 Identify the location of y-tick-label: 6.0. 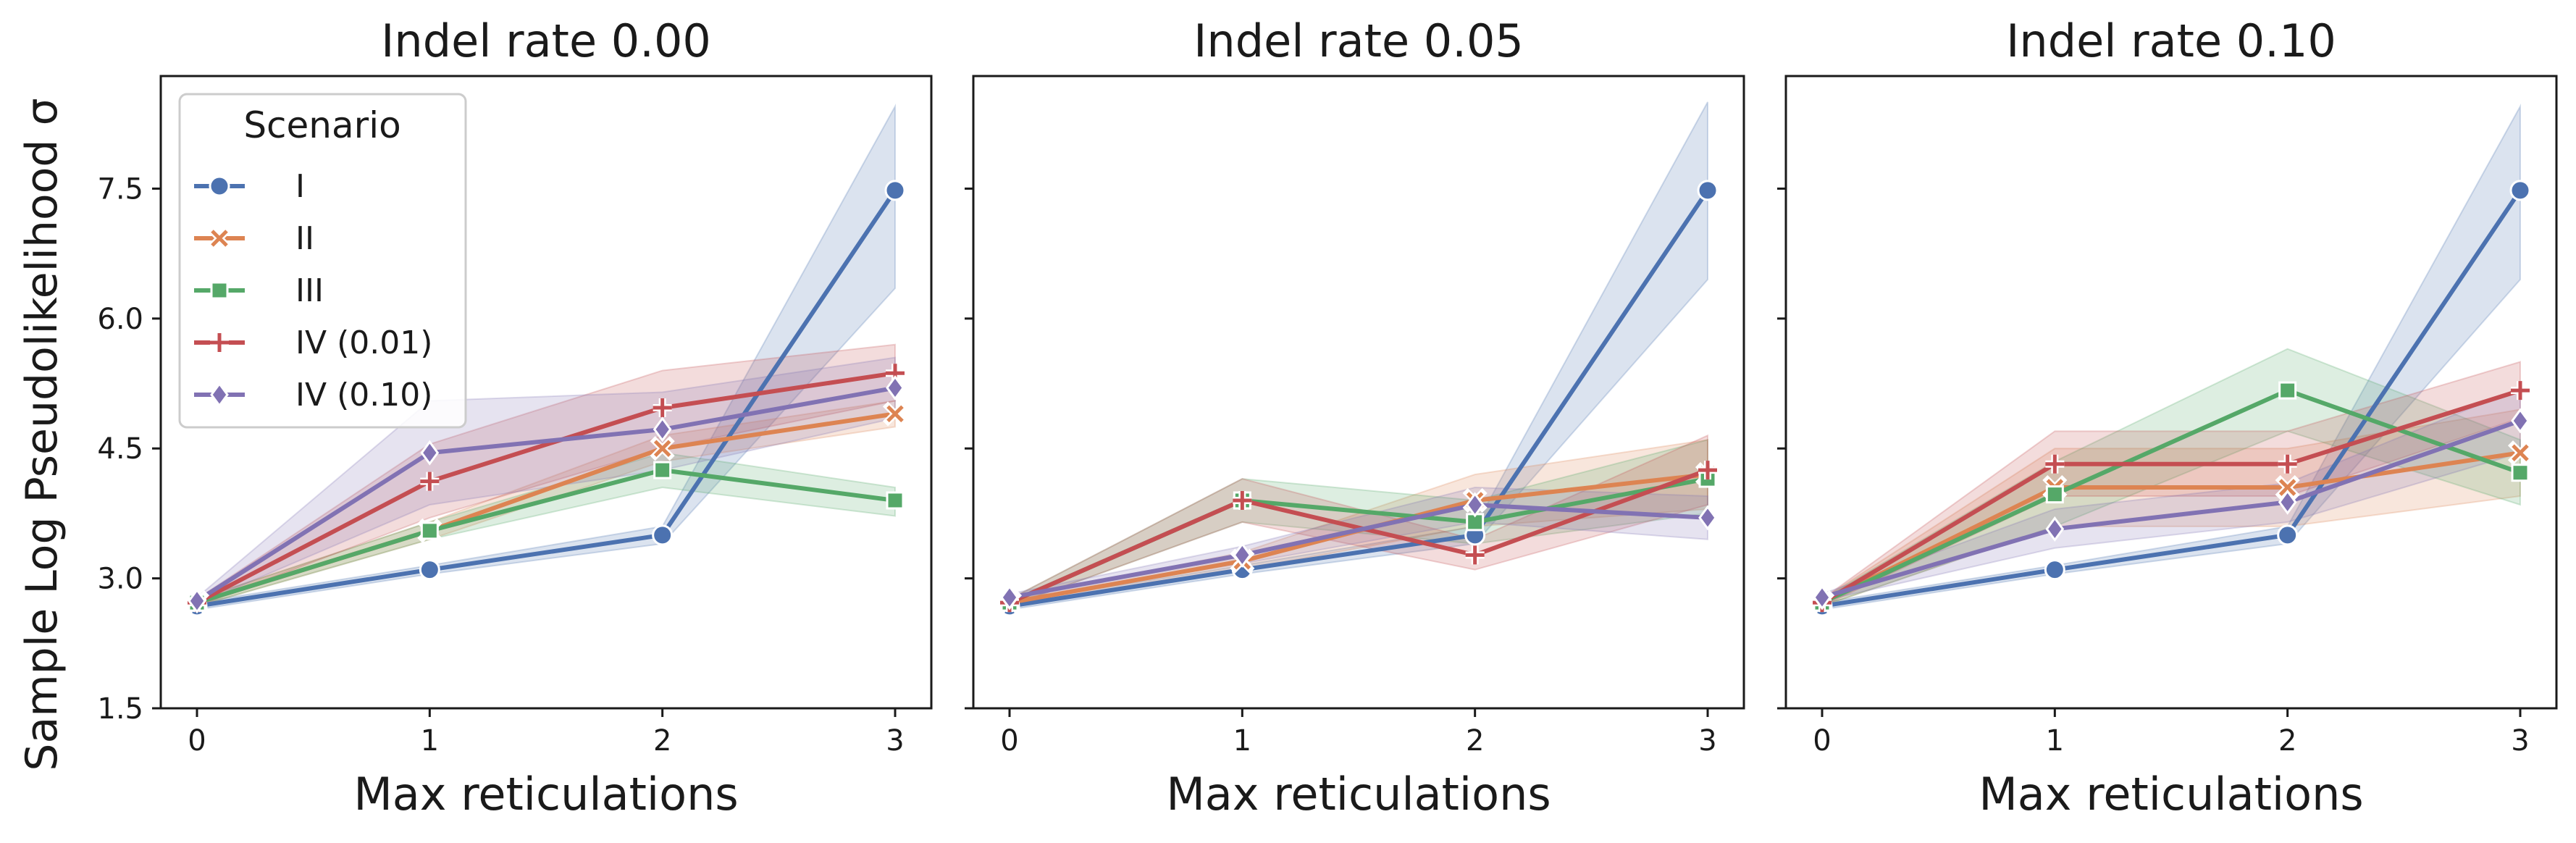
(120, 319).